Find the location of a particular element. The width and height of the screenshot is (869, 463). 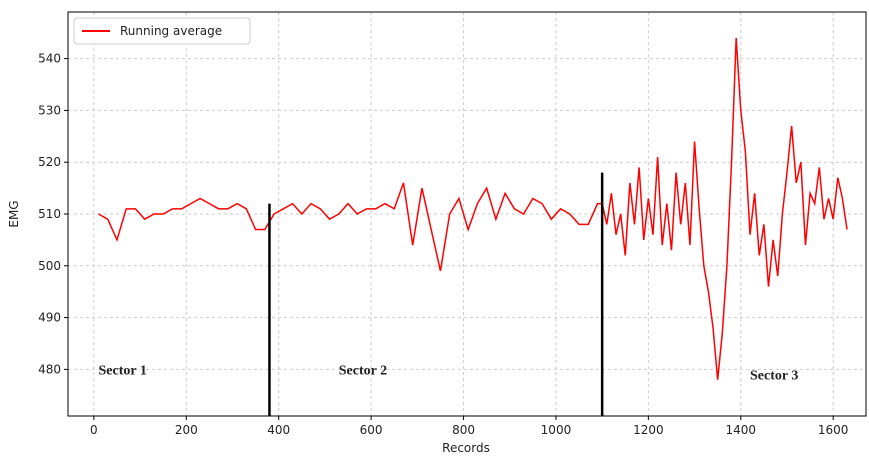

x-tick-label: 400 is located at coordinates (278, 430).